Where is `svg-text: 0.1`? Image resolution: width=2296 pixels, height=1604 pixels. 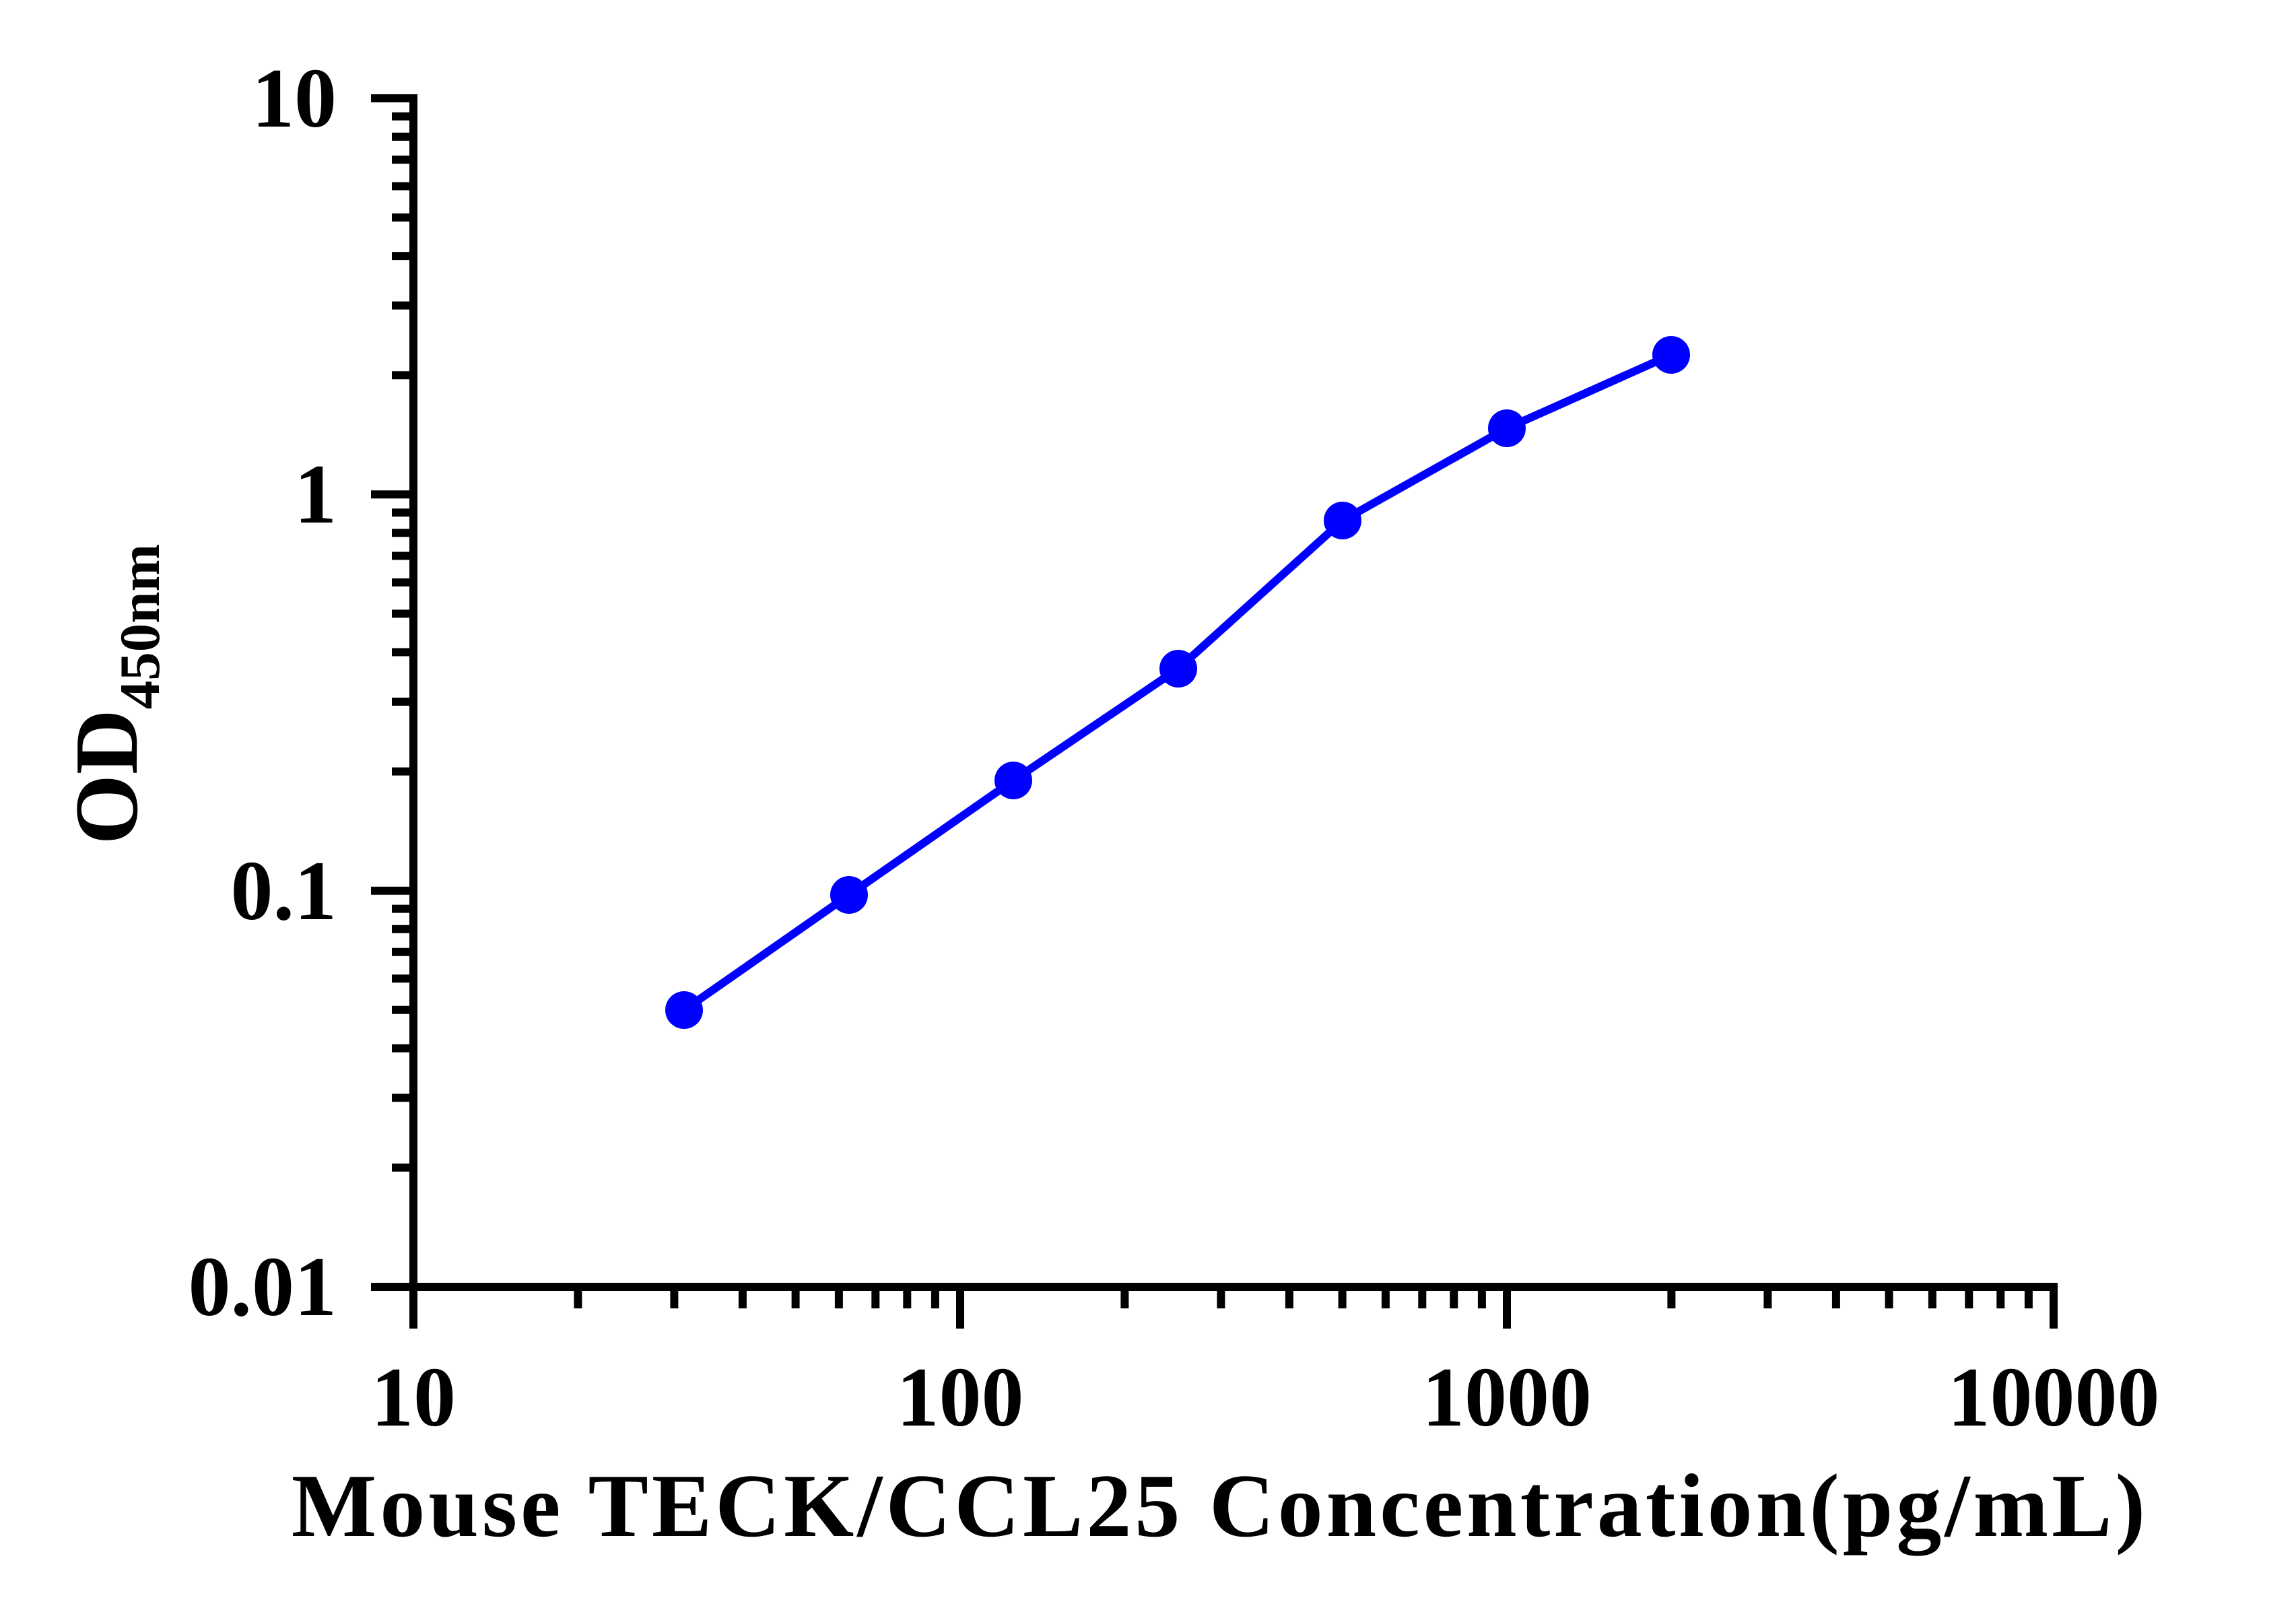 svg-text: 0.1 is located at coordinates (284, 891).